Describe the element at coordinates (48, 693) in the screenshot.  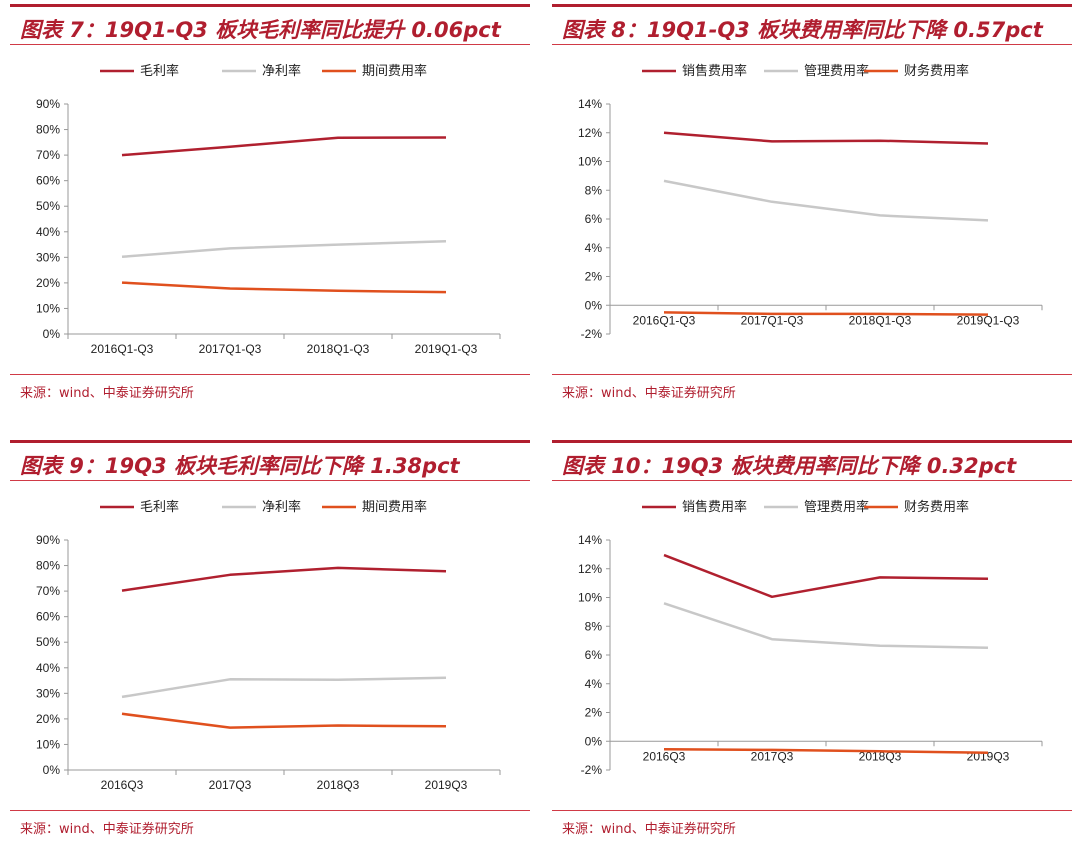
I see `y-tick-label: 30%` at that location.